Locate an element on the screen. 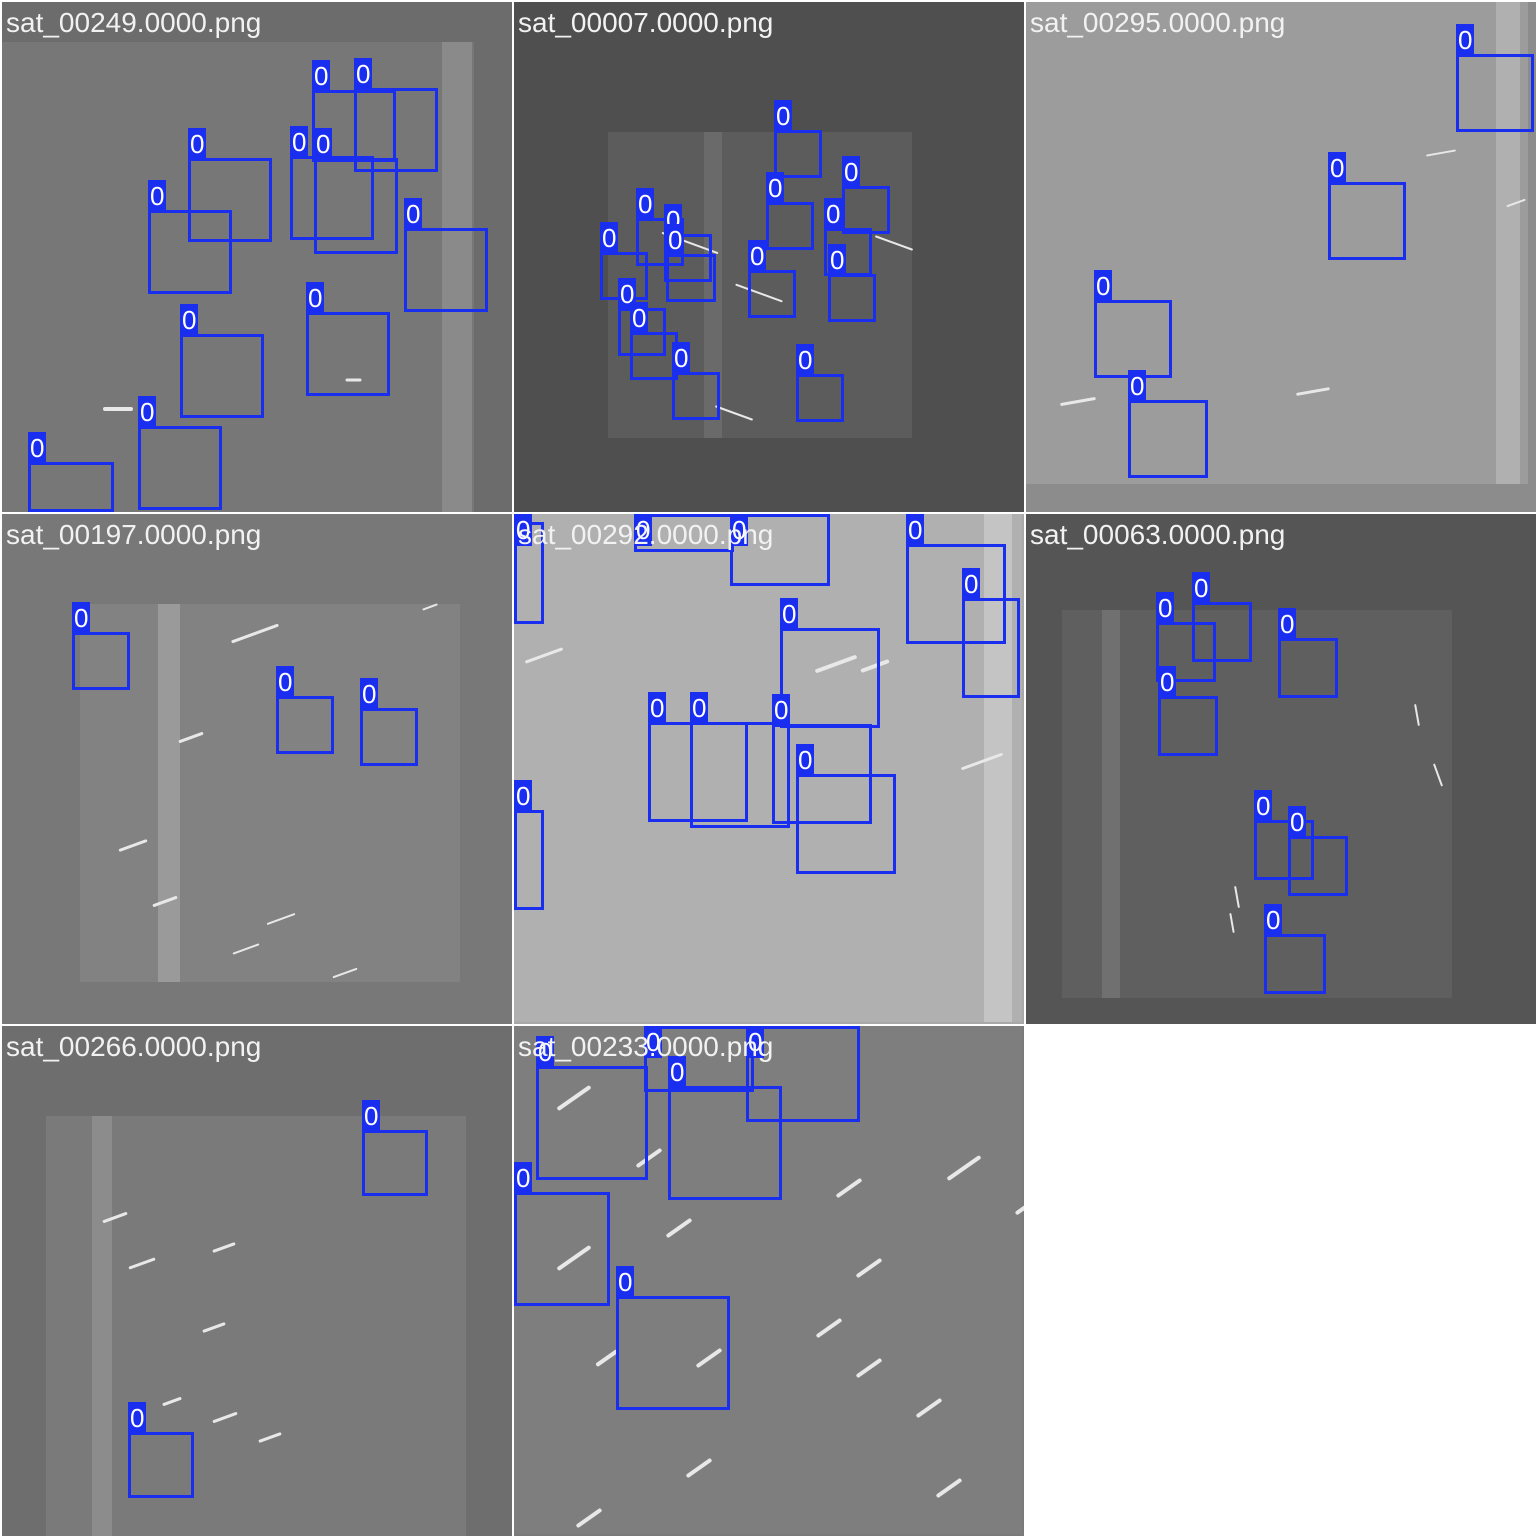 This screenshot has height=1536, width=1536. tile-filename: sat_00295.0000.png is located at coordinates (1158, 22).